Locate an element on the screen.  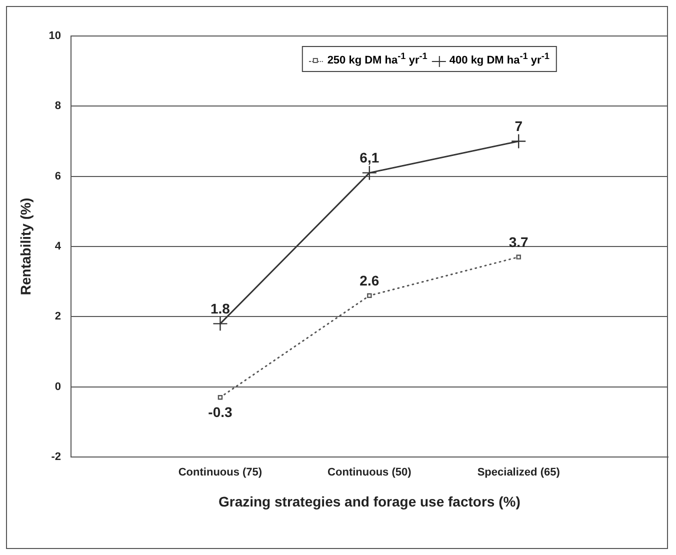
y-tick-label: 0 is located at coordinates (58, 386).